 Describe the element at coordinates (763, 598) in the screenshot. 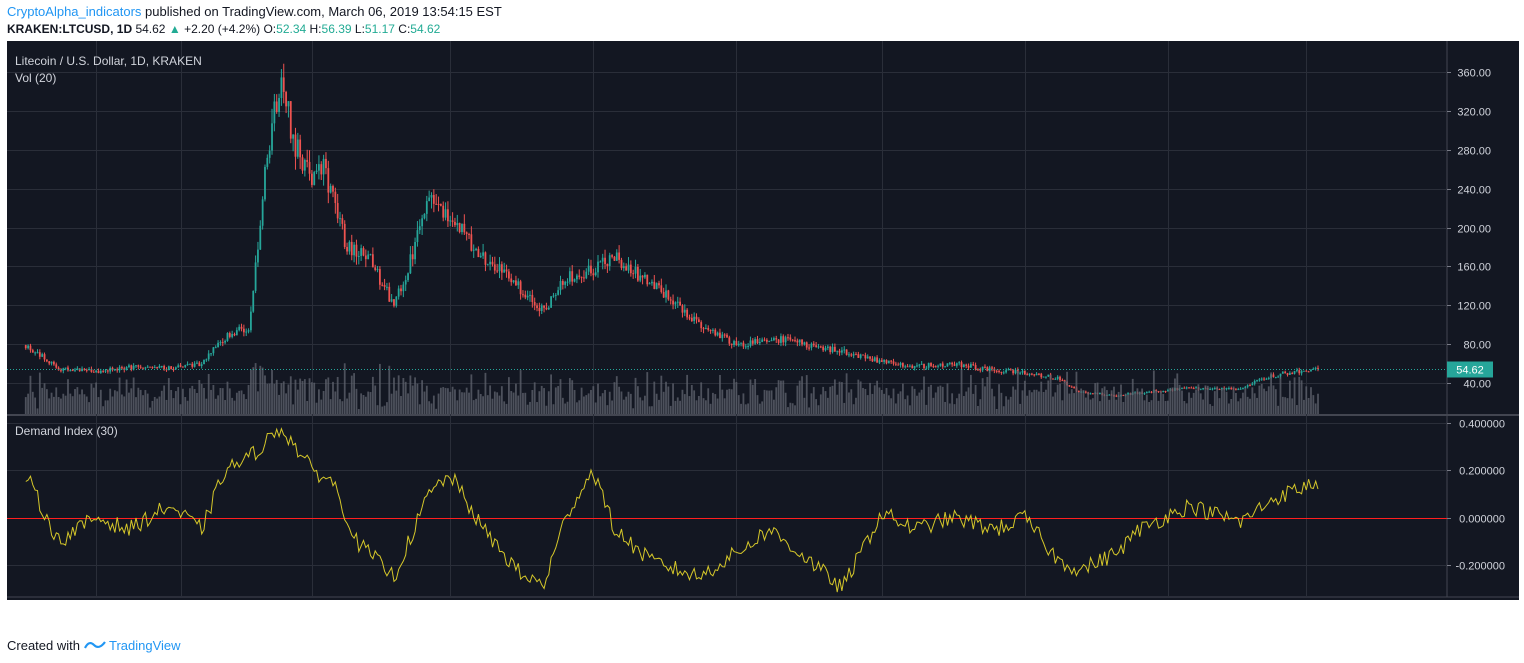

I see `time-axis` at that location.